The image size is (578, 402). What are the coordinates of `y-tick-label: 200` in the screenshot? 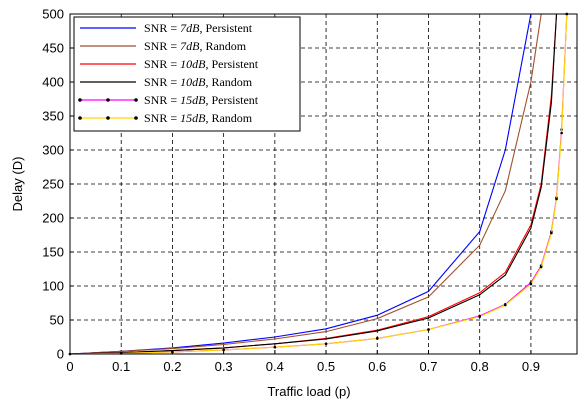 It's located at (53, 218).